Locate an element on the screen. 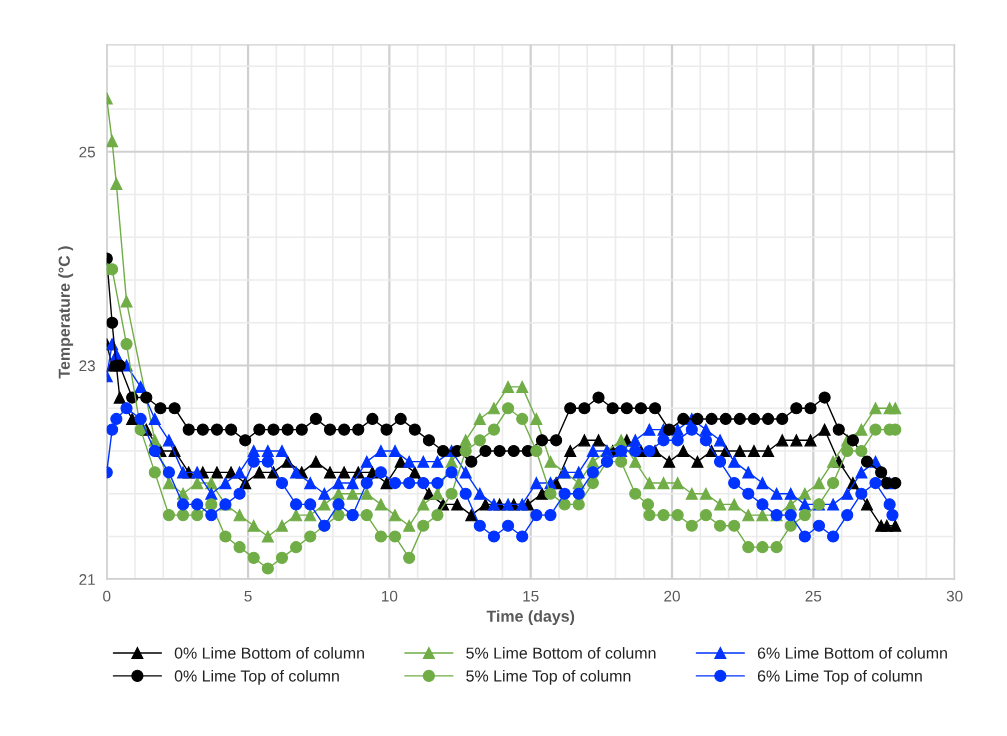 The image size is (1007, 736). legend-label: 5% Lime Top of column is located at coordinates (548, 677).